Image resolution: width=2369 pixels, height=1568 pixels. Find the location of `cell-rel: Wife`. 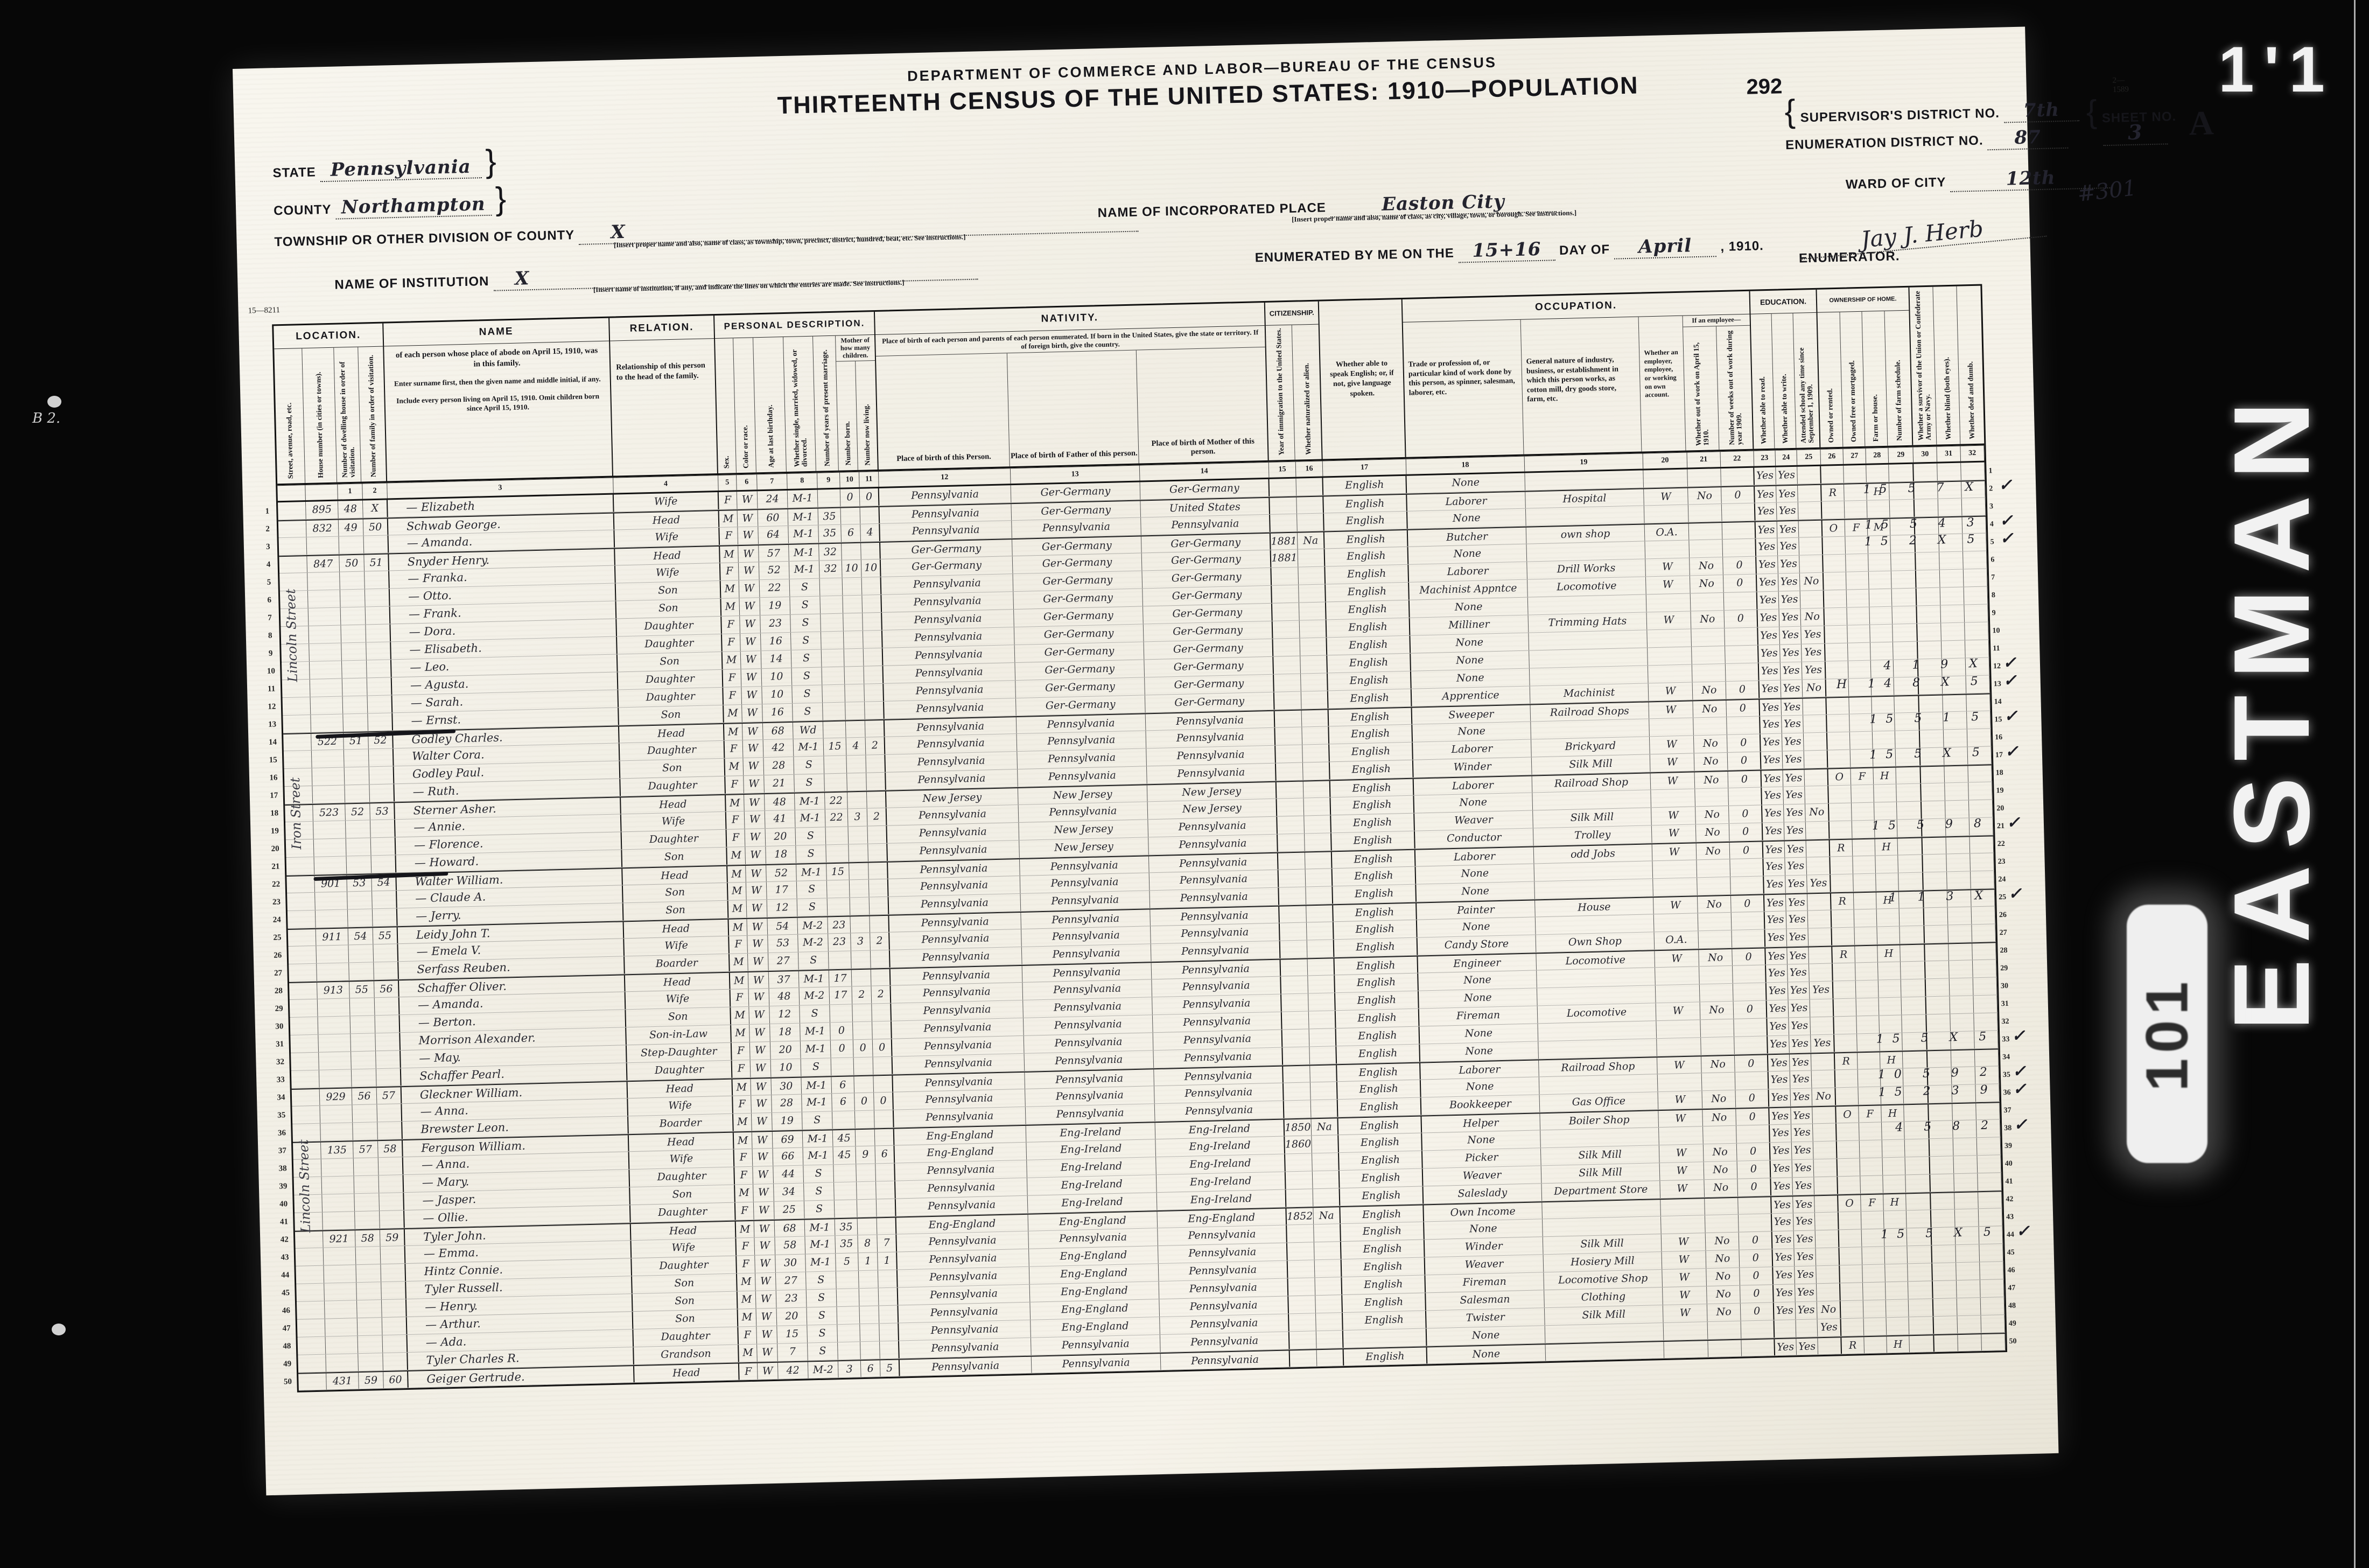

cell-rel: Wife is located at coordinates (668, 573).